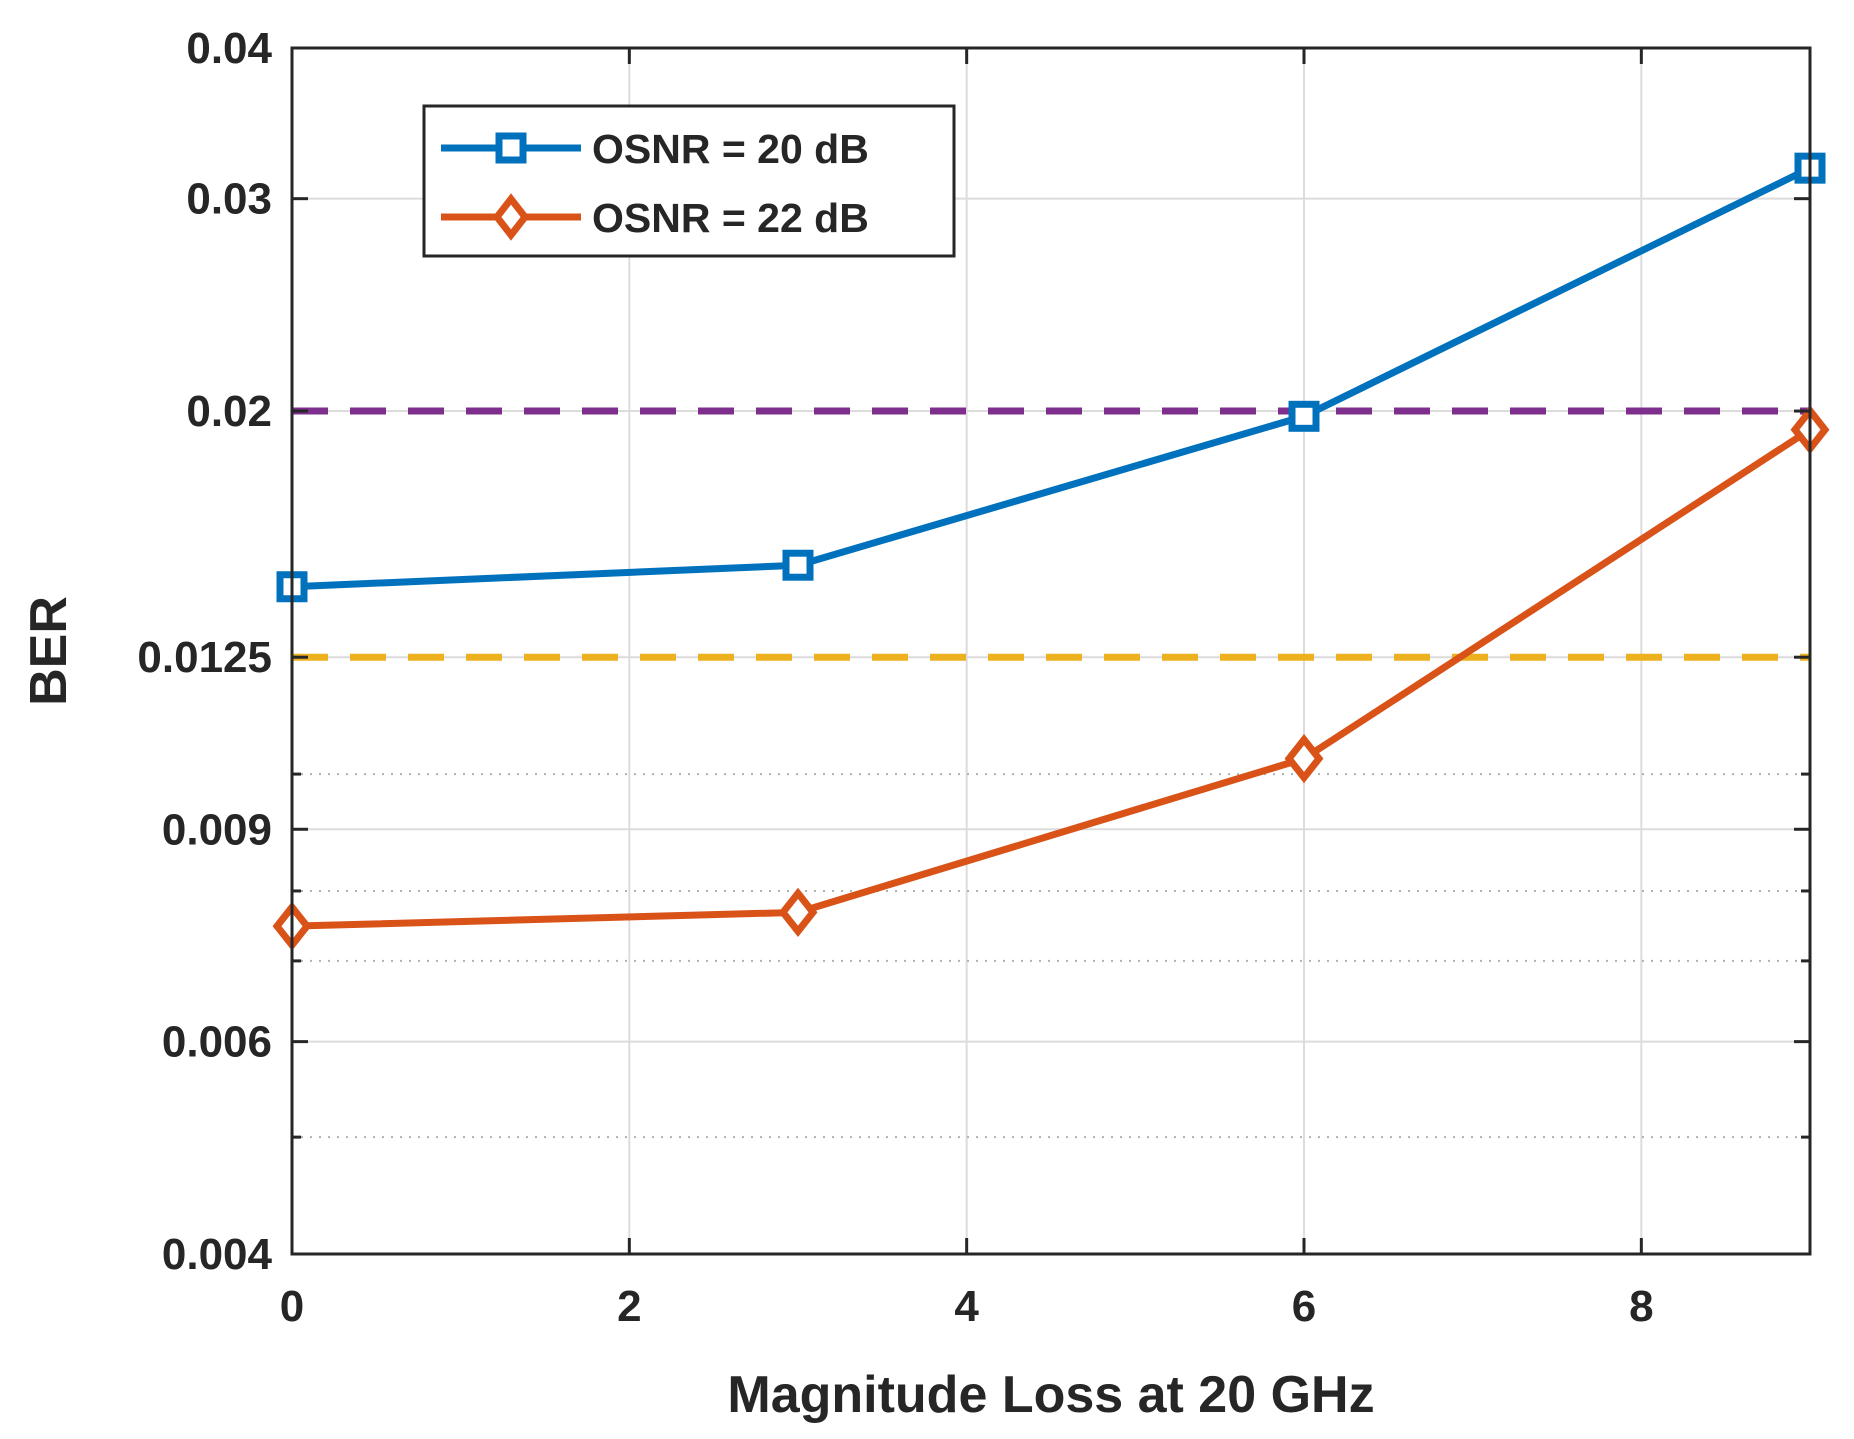 The width and height of the screenshot is (1854, 1439). Describe the element at coordinates (49, 651) in the screenshot. I see `y-axis-title: BER` at that location.